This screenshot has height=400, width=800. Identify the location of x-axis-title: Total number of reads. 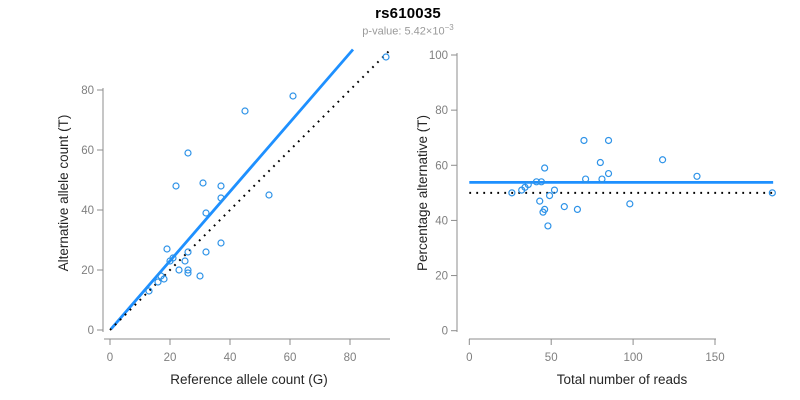
(622, 379).